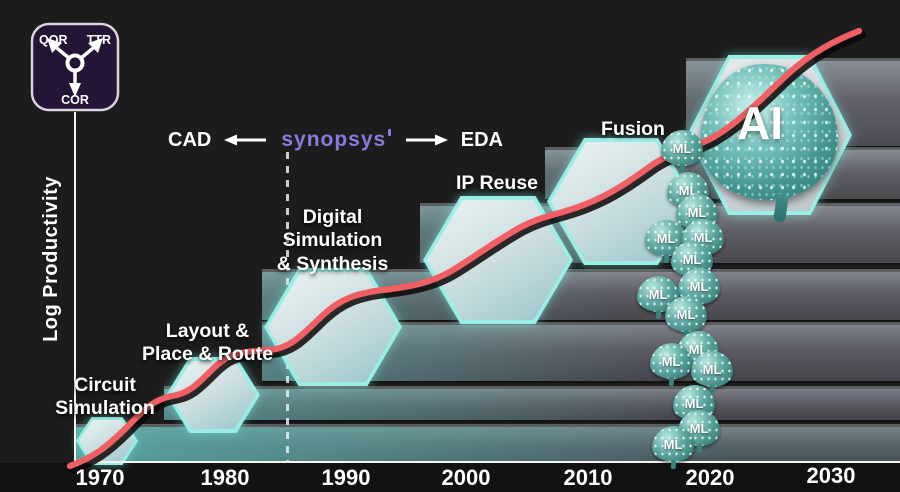  I want to click on right-arrow-icon, so click(426, 140).